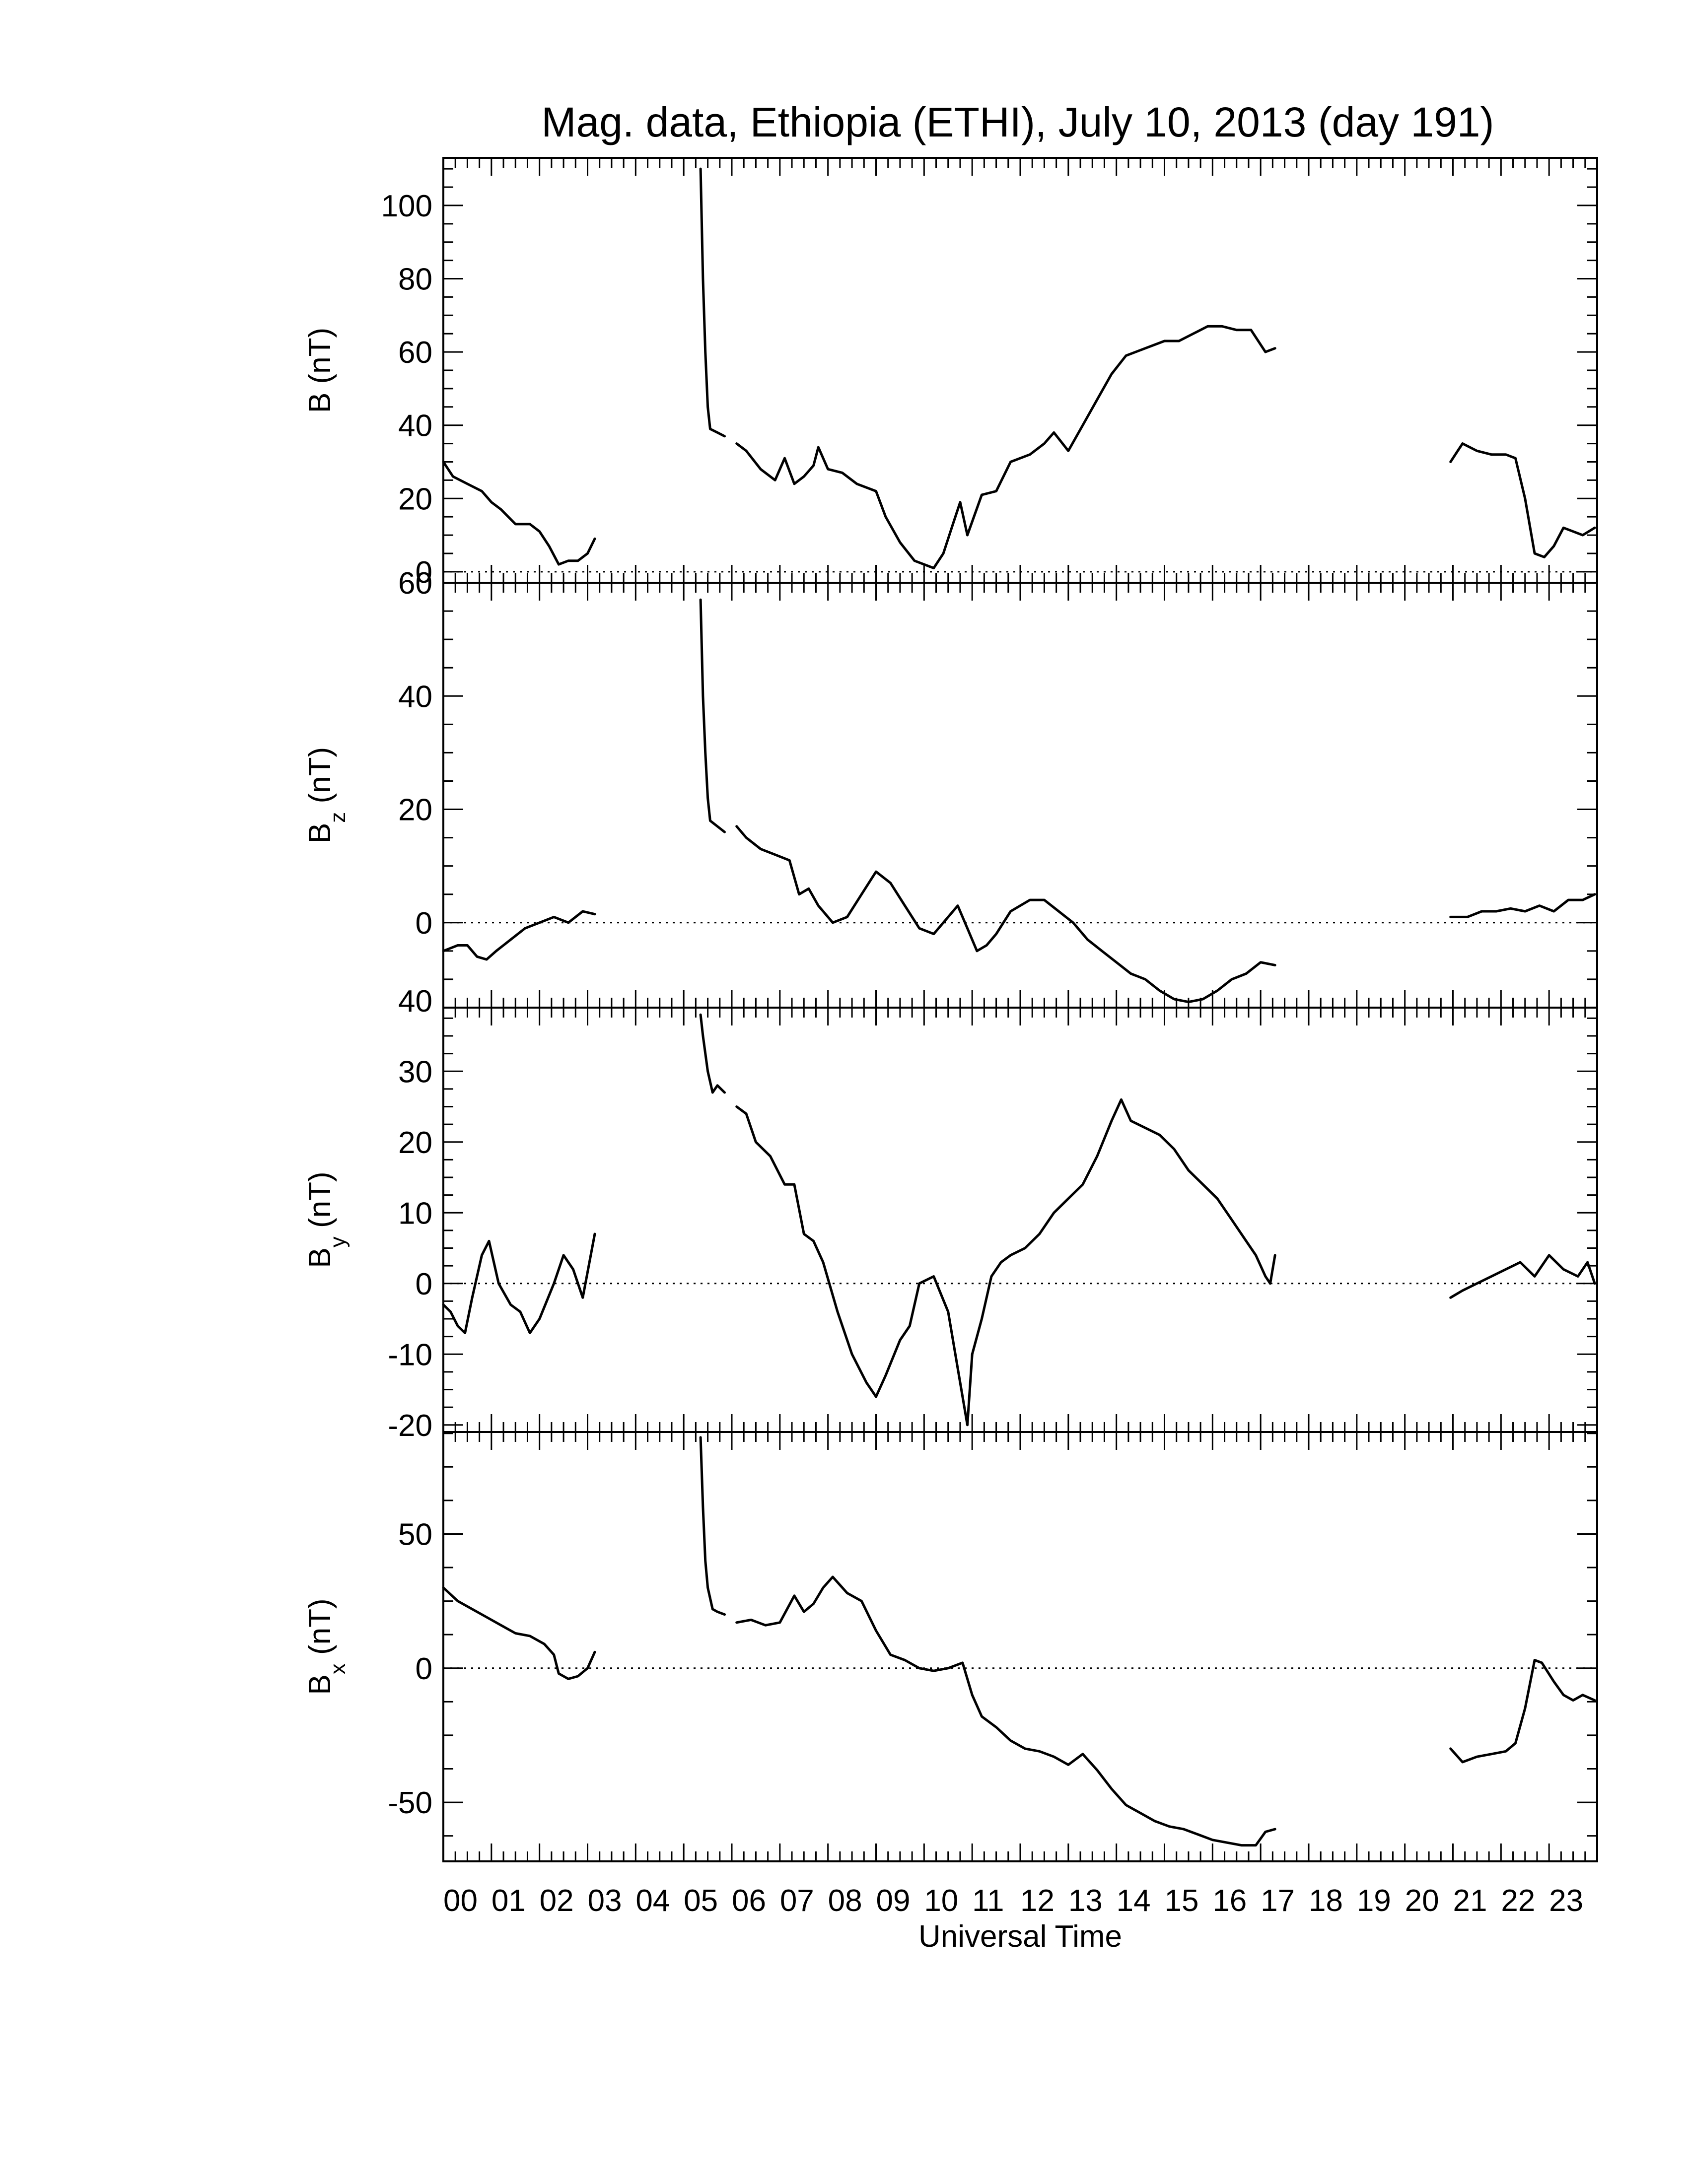 This screenshot has width=1688, height=2184. Describe the element at coordinates (509, 1901) in the screenshot. I see `x-tick-label: 01` at that location.